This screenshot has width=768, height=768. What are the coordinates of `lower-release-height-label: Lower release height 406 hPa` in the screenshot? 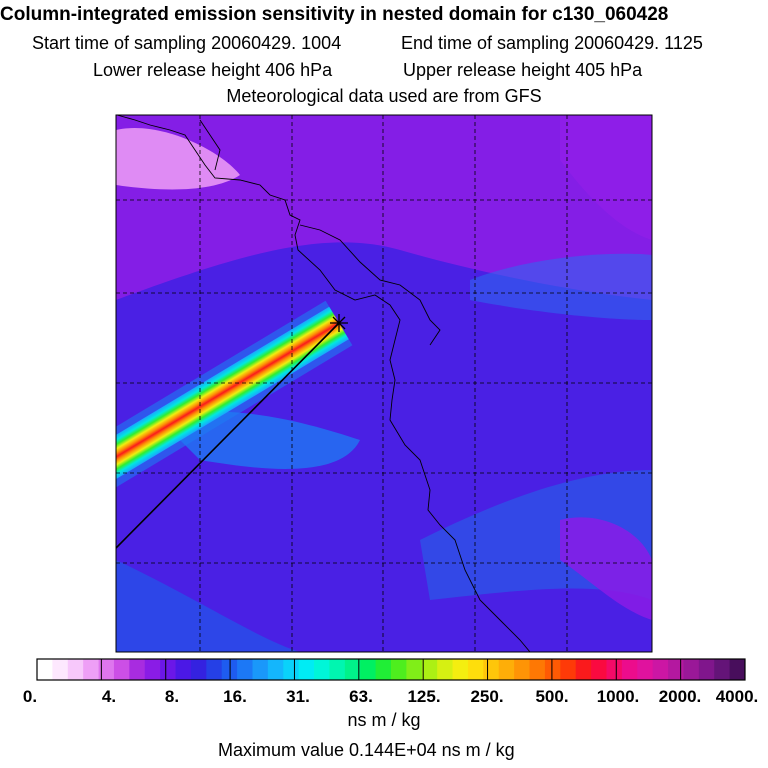 It's located at (213, 70).